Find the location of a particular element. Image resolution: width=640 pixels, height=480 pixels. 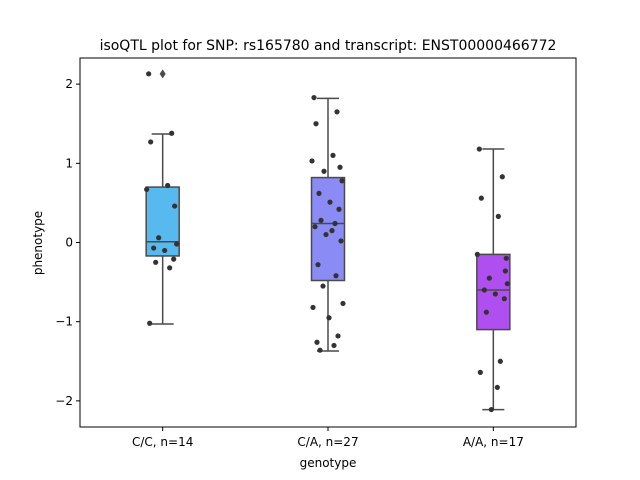

y-tick-label: 0 is located at coordinates (69, 243).